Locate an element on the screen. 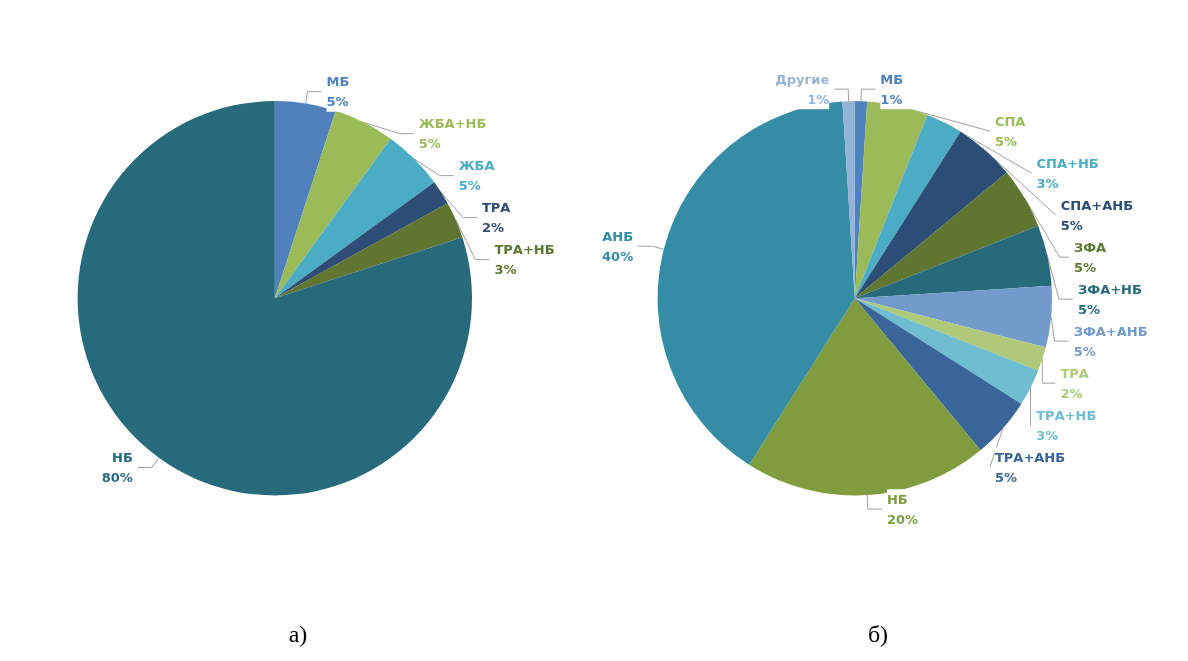  slice-label: ЖБА is located at coordinates (476, 166).